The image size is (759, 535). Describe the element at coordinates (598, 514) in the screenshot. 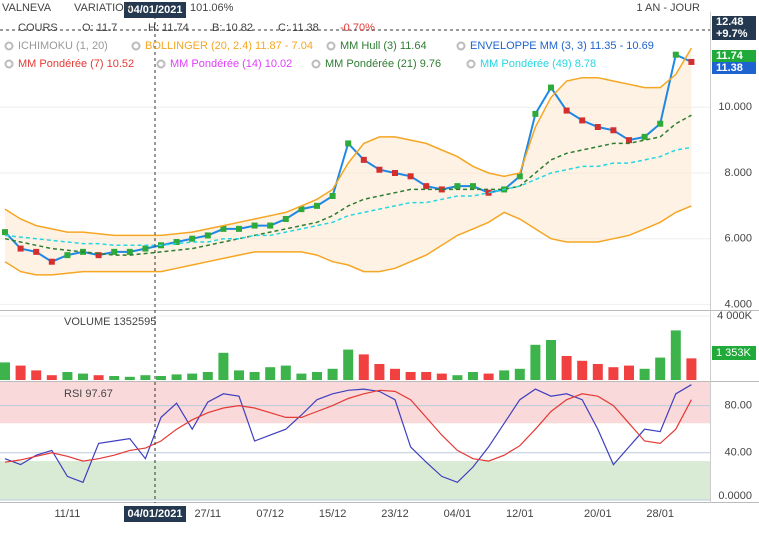

I see `x-tick-label: 20/01` at that location.